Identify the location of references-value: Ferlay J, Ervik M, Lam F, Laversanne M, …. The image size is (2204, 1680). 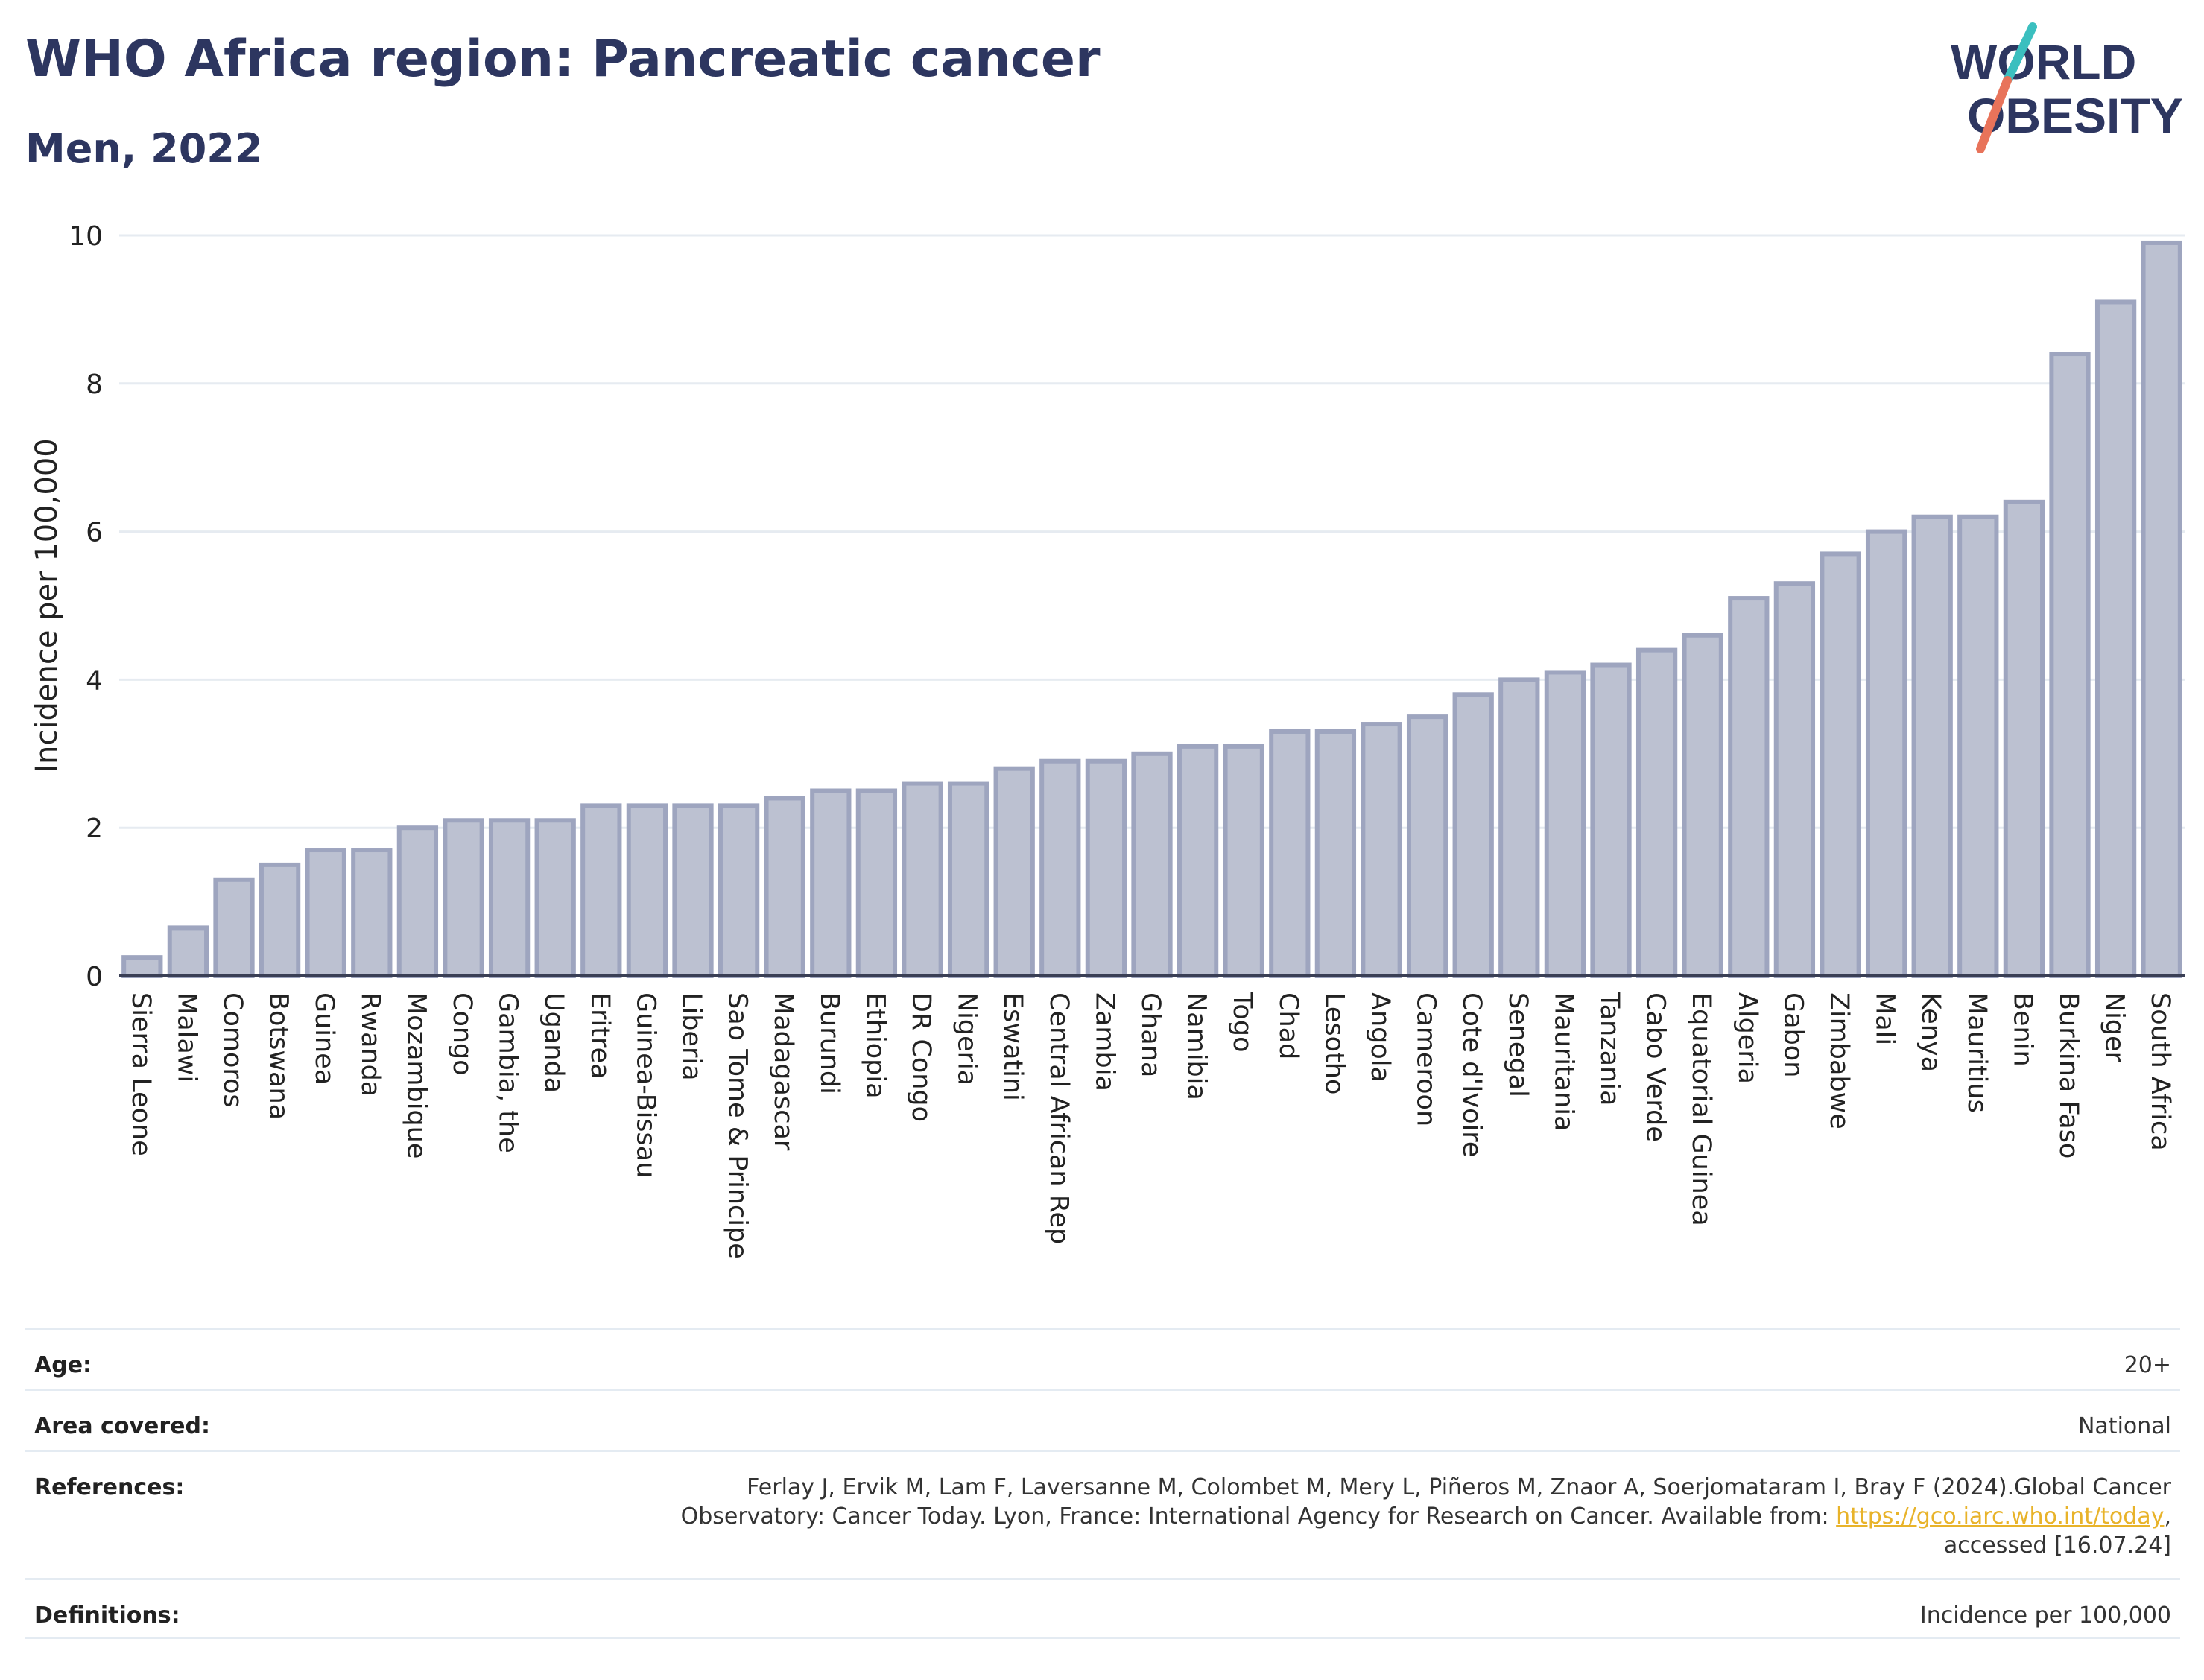
(1426, 1516).